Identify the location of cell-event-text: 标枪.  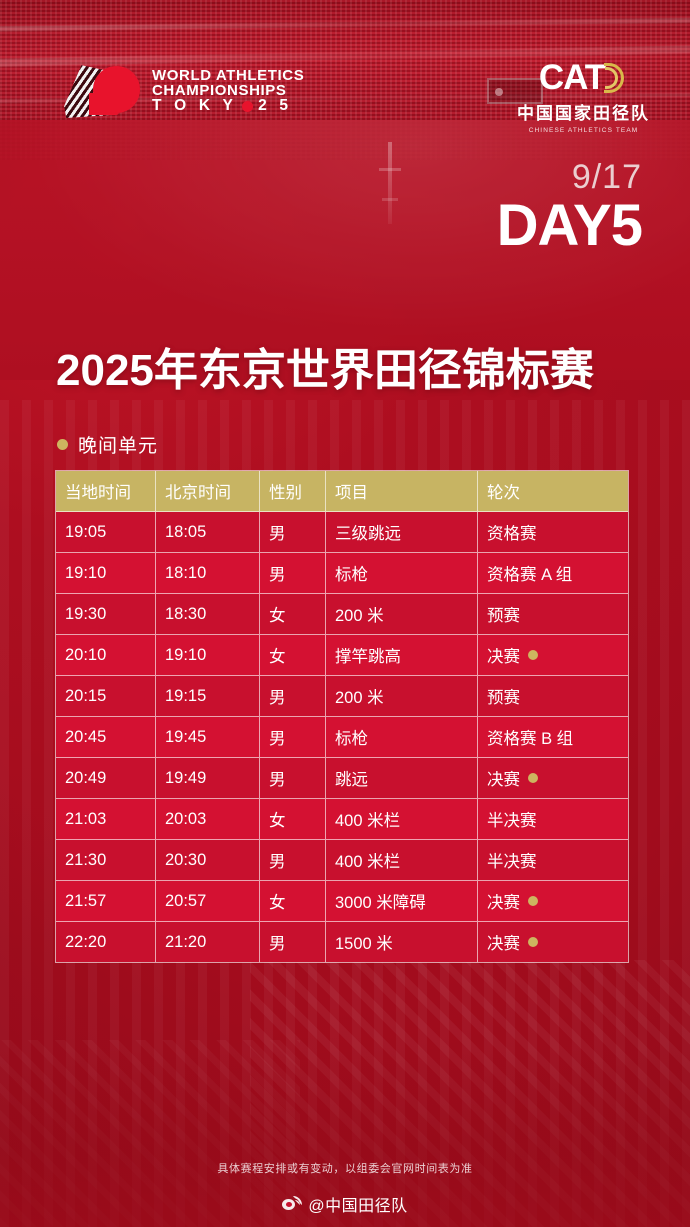
(351, 575).